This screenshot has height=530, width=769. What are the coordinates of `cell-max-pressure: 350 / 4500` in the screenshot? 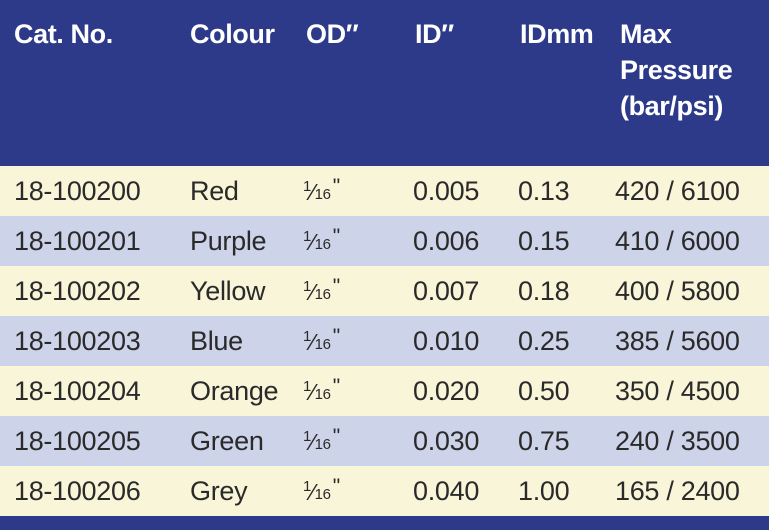 It's located at (677, 390).